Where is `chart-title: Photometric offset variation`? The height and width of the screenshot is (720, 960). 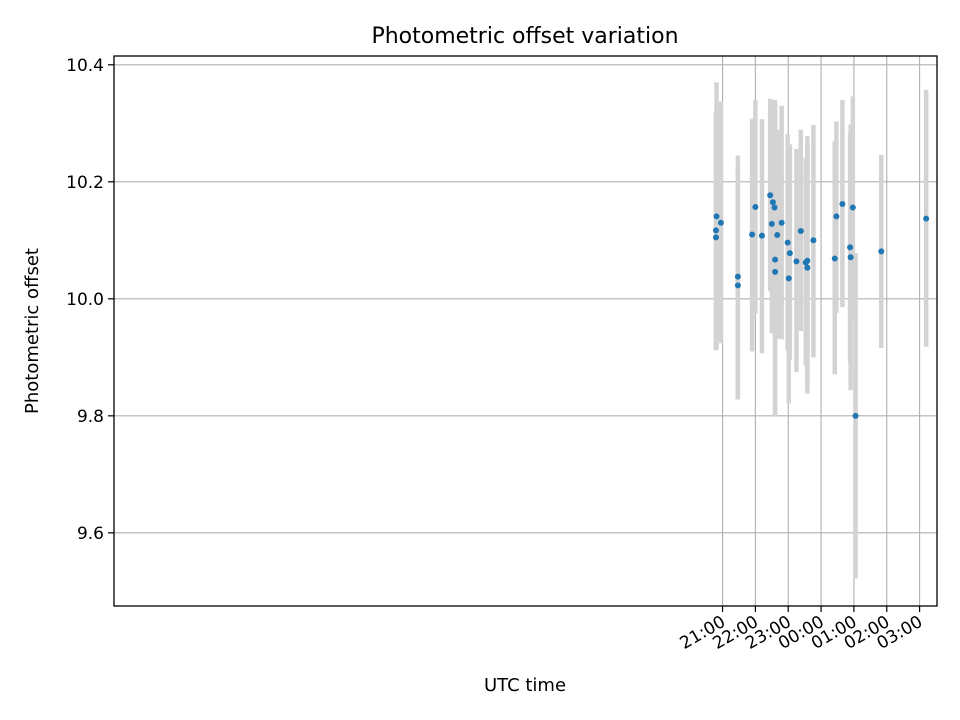 chart-title: Photometric offset variation is located at coordinates (524, 36).